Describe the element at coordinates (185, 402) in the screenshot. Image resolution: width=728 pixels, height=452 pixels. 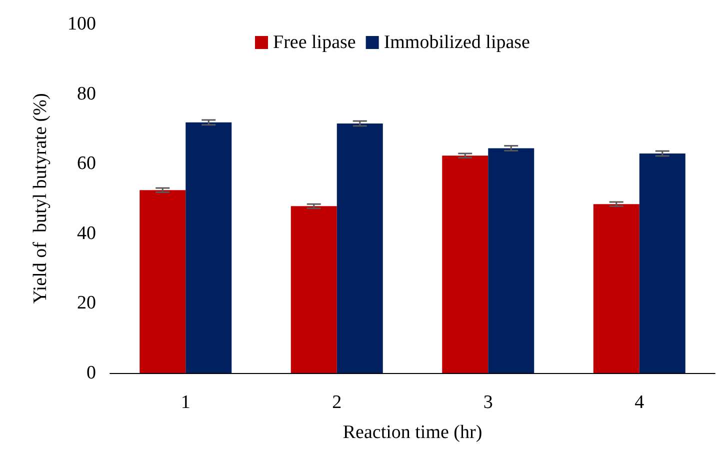
I see `x-tick-label: 1` at that location.